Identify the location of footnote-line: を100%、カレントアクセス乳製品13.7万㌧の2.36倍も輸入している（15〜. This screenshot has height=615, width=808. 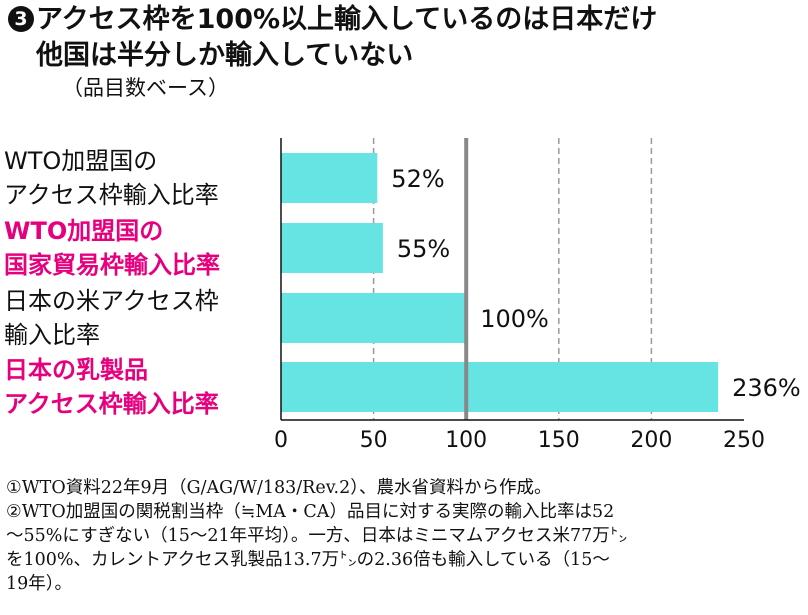
(308, 560).